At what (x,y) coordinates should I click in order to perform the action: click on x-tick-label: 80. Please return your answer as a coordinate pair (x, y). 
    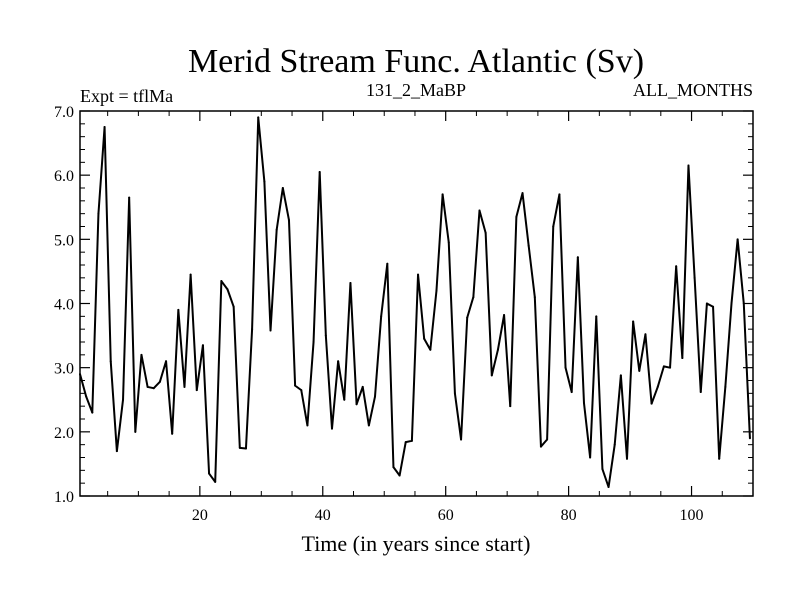
    Looking at the image, I should click on (569, 515).